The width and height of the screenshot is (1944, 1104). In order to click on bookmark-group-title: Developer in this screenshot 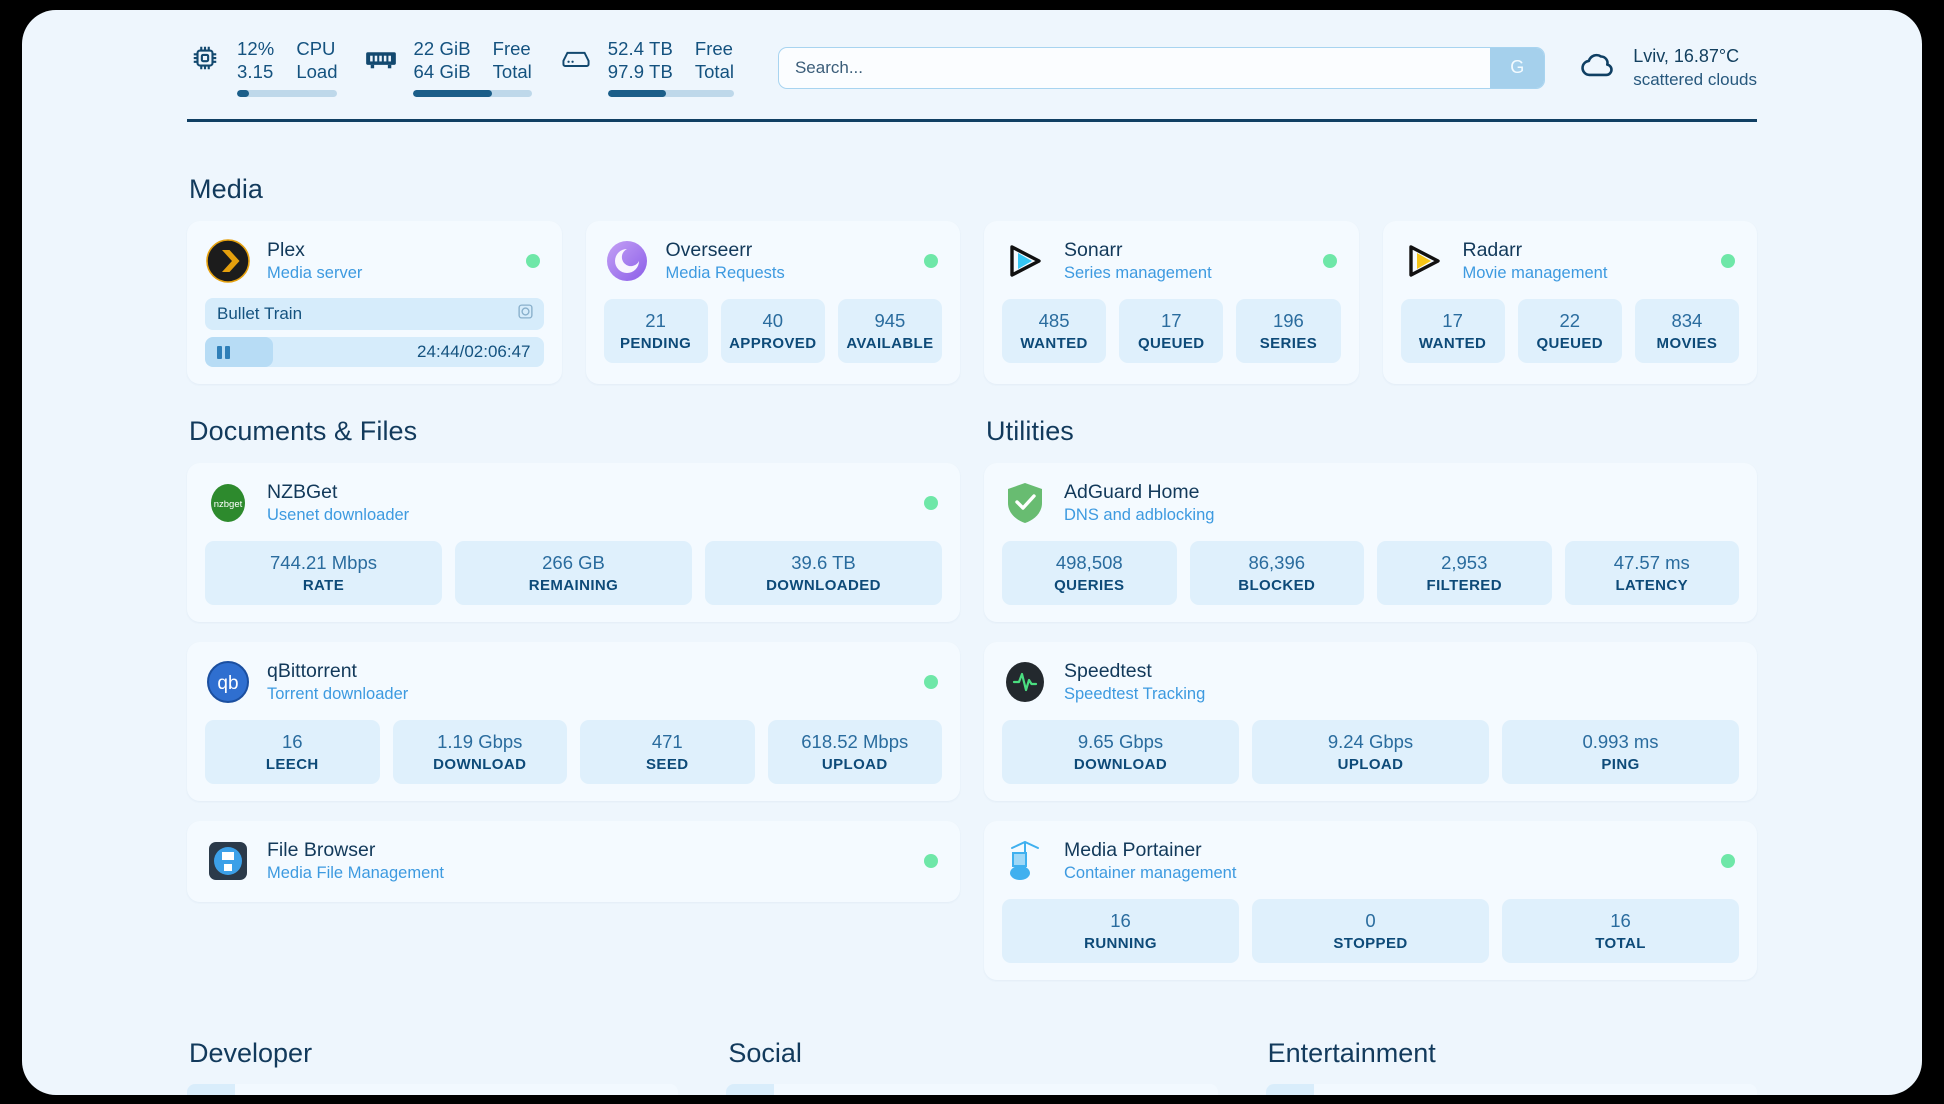, I will do `click(251, 1053)`.